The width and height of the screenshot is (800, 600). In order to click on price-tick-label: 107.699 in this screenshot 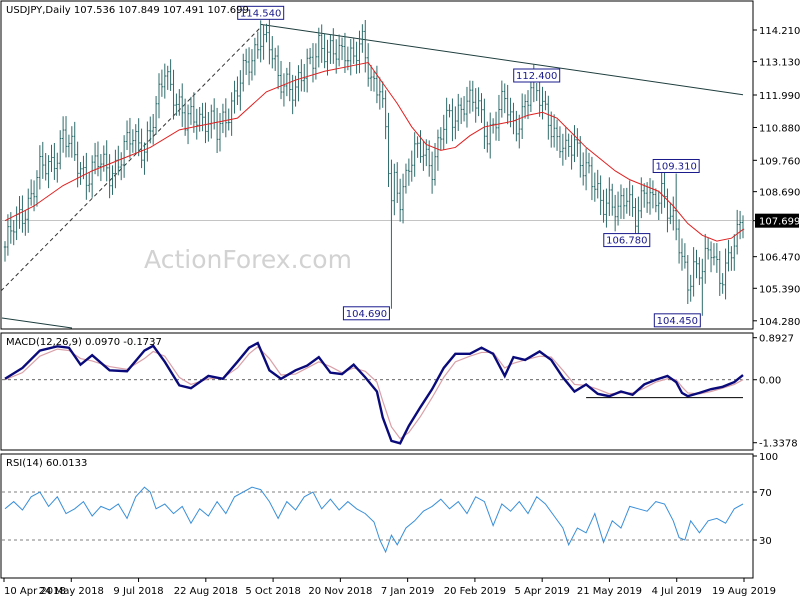, I will do `click(779, 222)`.